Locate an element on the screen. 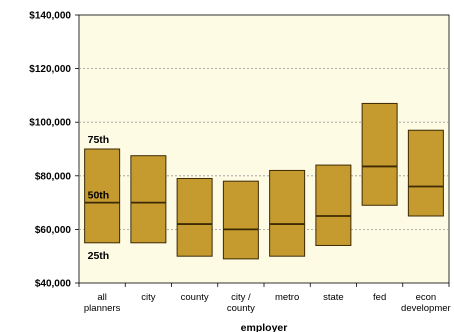 This screenshot has width=454, height=332. x-category-label: fed is located at coordinates (379, 297).